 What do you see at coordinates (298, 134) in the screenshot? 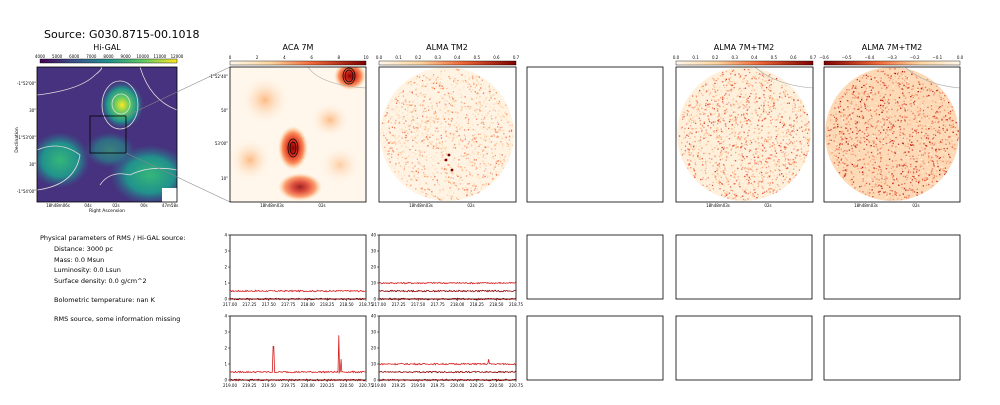
I see `aca7m-frame` at bounding box center [298, 134].